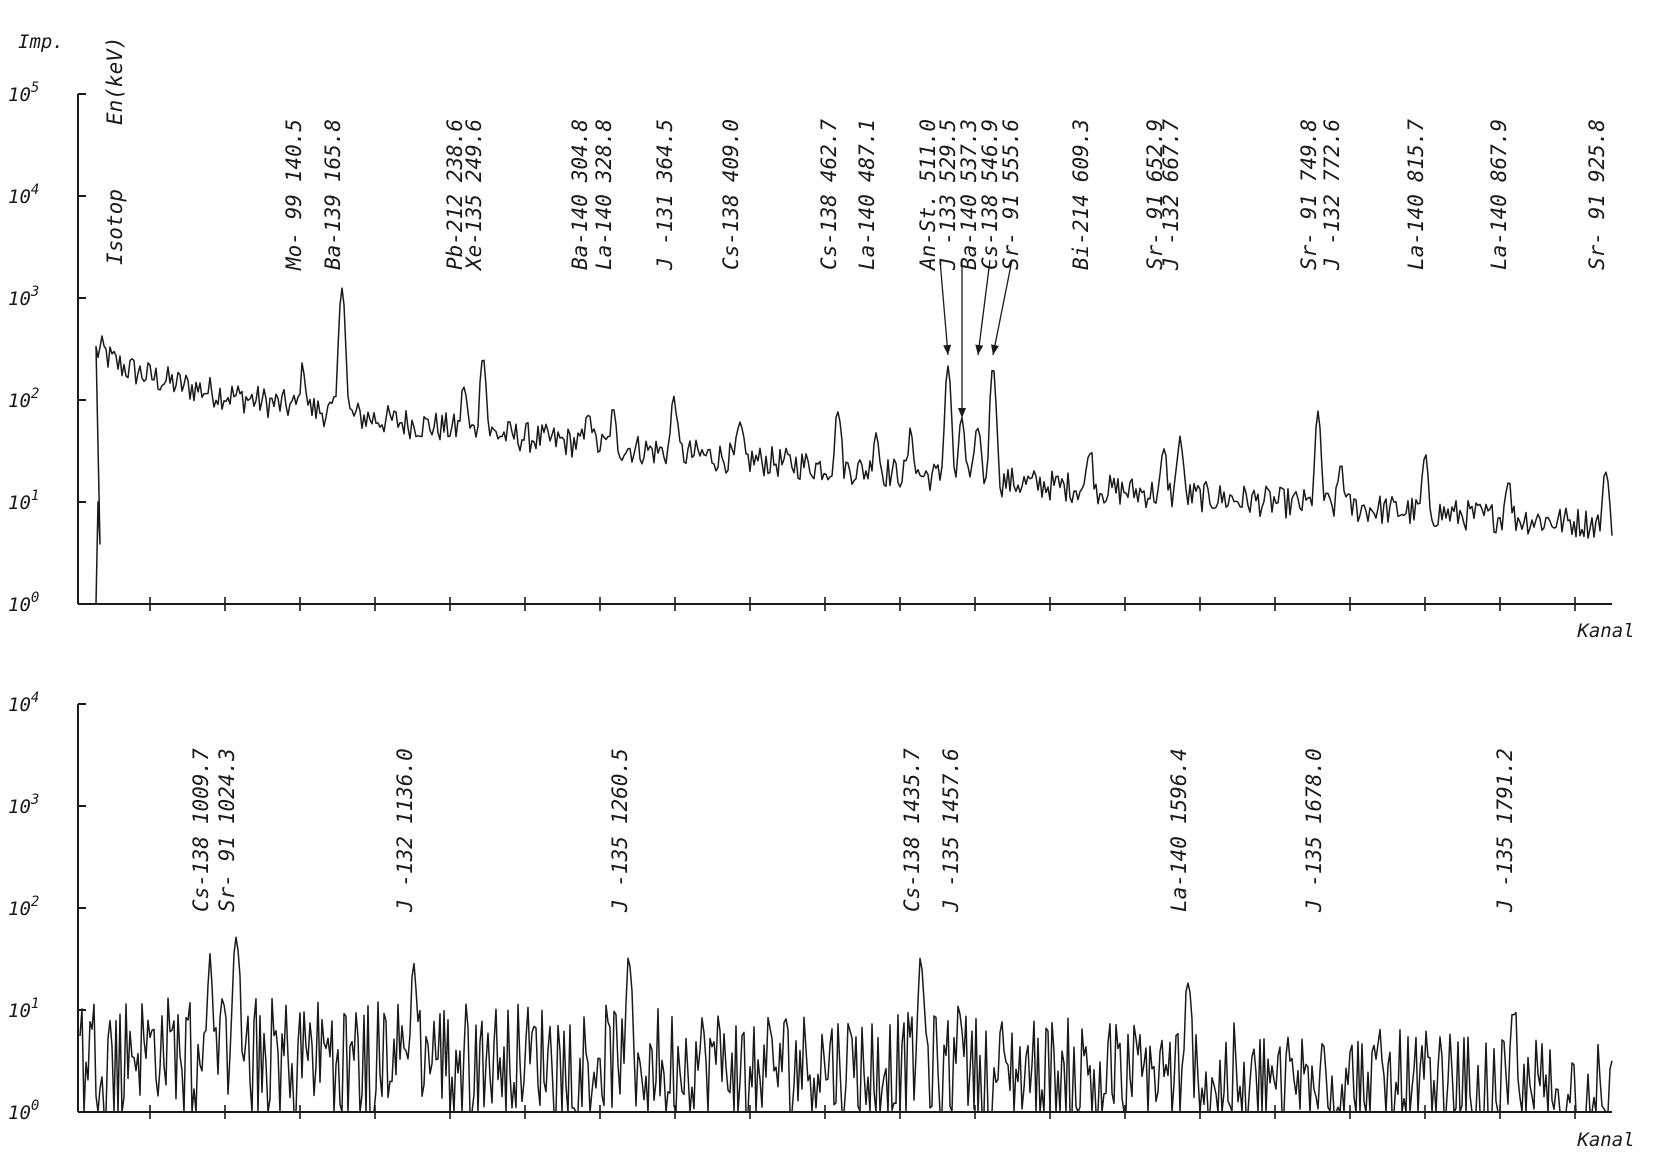 This screenshot has width=1663, height=1161. Describe the element at coordinates (1499, 194) in the screenshot. I see `peak-label: La-140867.9` at that location.